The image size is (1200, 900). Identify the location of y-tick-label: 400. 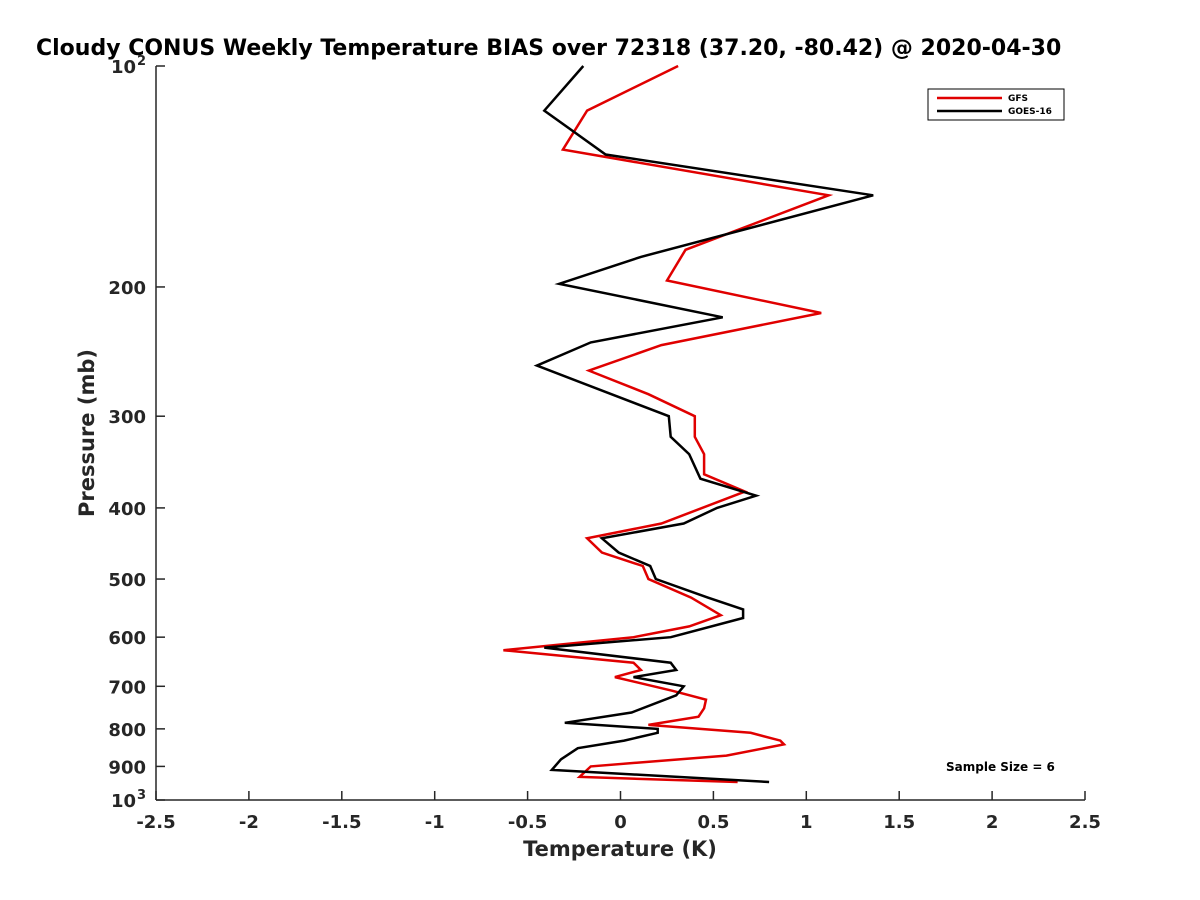
(127, 509).